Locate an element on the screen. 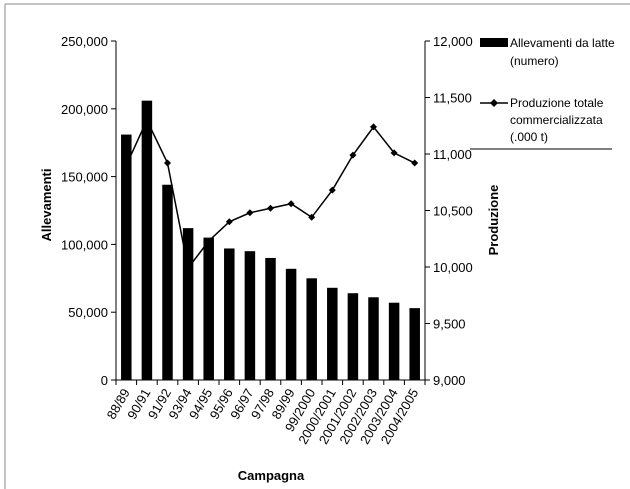 The image size is (630, 489). right-tick-label: 11,000 is located at coordinates (452, 154).